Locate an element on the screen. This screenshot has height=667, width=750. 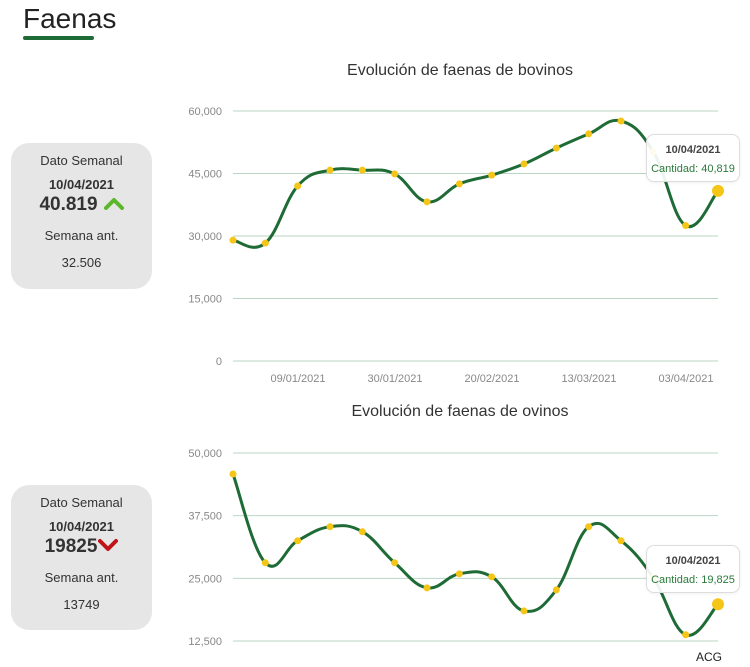
series-line is located at coordinates (476, 183).